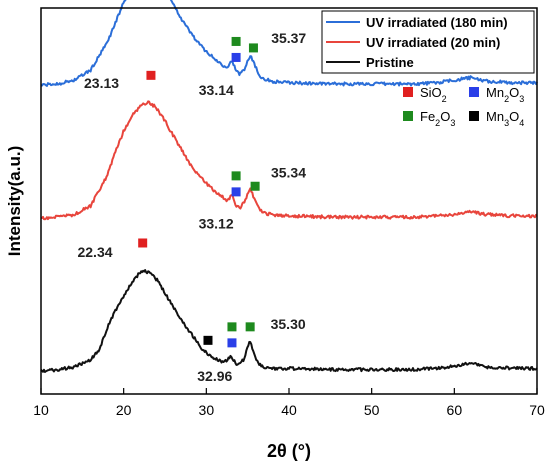 The height and width of the screenshot is (470, 550). I want to click on phase-legend-label-mn3o4: Mn3O4, so click(505, 118).